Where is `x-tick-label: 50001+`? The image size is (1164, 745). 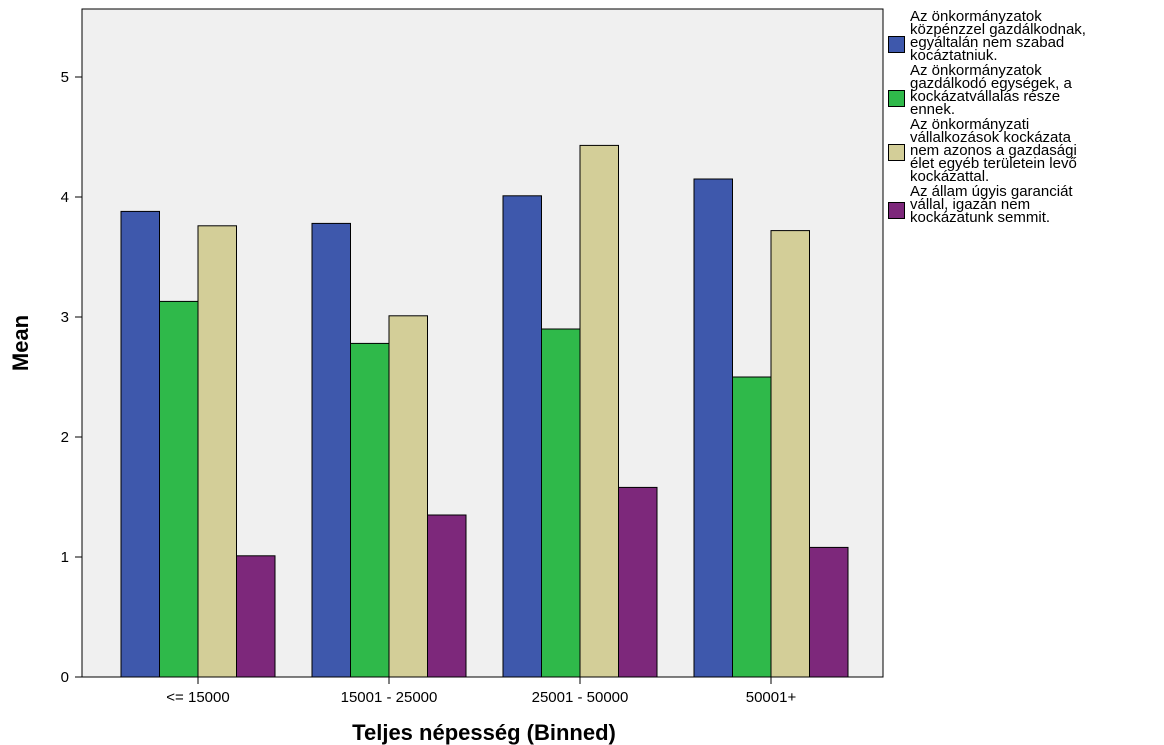 x-tick-label: 50001+ is located at coordinates (771, 697).